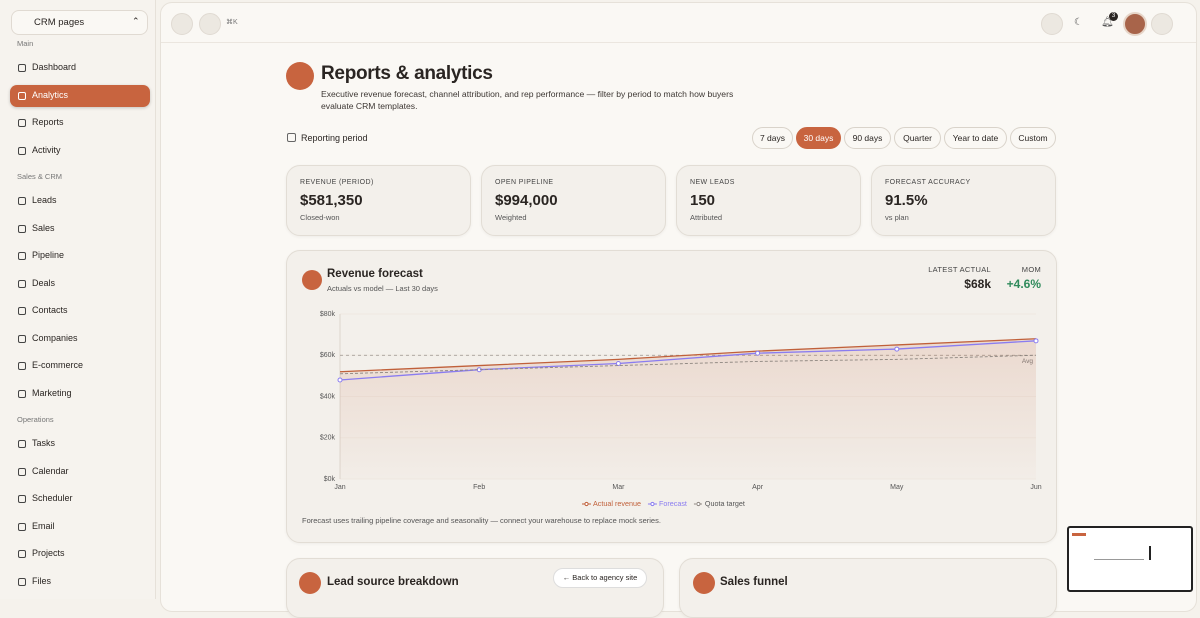  I want to click on period-button: 7 days, so click(772, 138).